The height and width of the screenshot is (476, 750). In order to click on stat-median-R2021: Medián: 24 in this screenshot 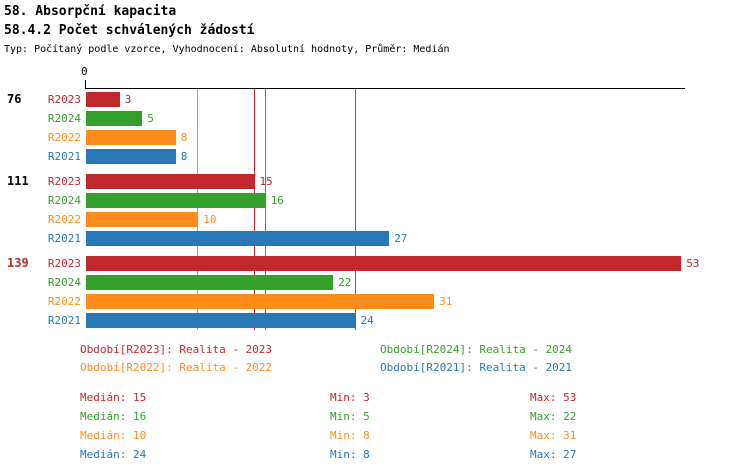, I will do `click(113, 454)`.